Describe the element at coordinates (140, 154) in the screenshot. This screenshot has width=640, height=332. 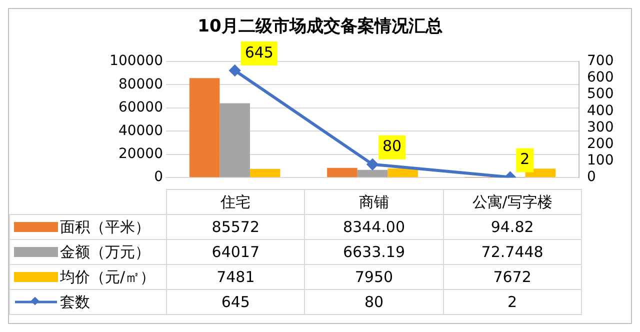
I see `y-tick-label: 20000` at that location.